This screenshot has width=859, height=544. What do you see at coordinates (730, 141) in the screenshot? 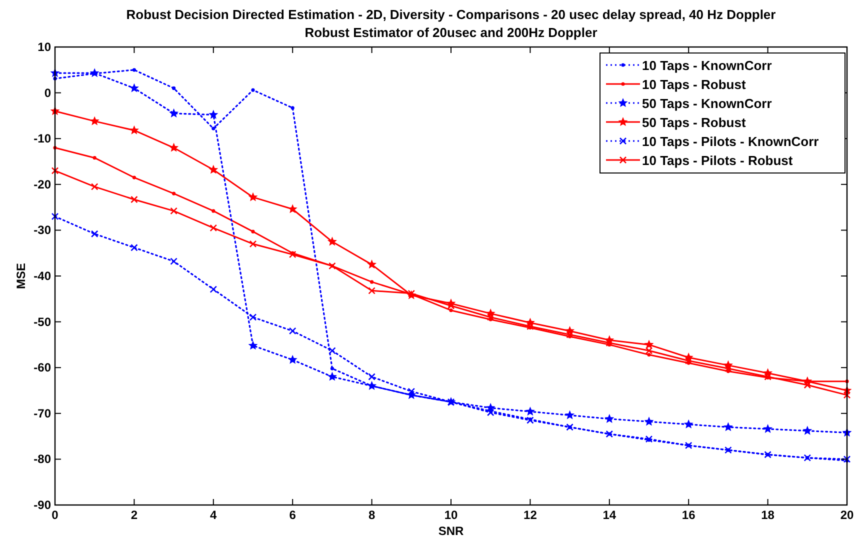
I see `legend-label: 10 Taps - Pilots - KnownCorr` at bounding box center [730, 141].